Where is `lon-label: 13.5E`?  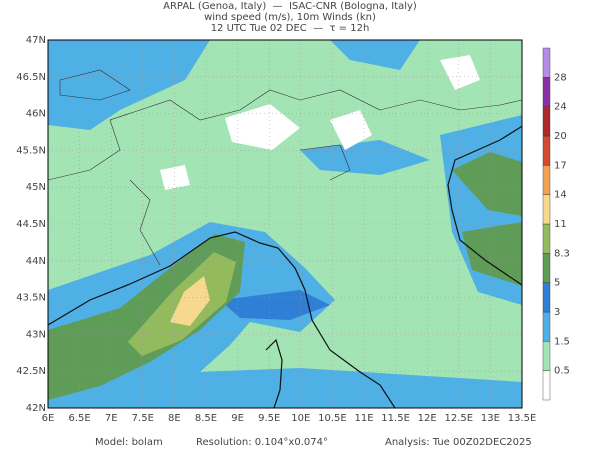
lon-label: 13.5E is located at coordinates (522, 418).